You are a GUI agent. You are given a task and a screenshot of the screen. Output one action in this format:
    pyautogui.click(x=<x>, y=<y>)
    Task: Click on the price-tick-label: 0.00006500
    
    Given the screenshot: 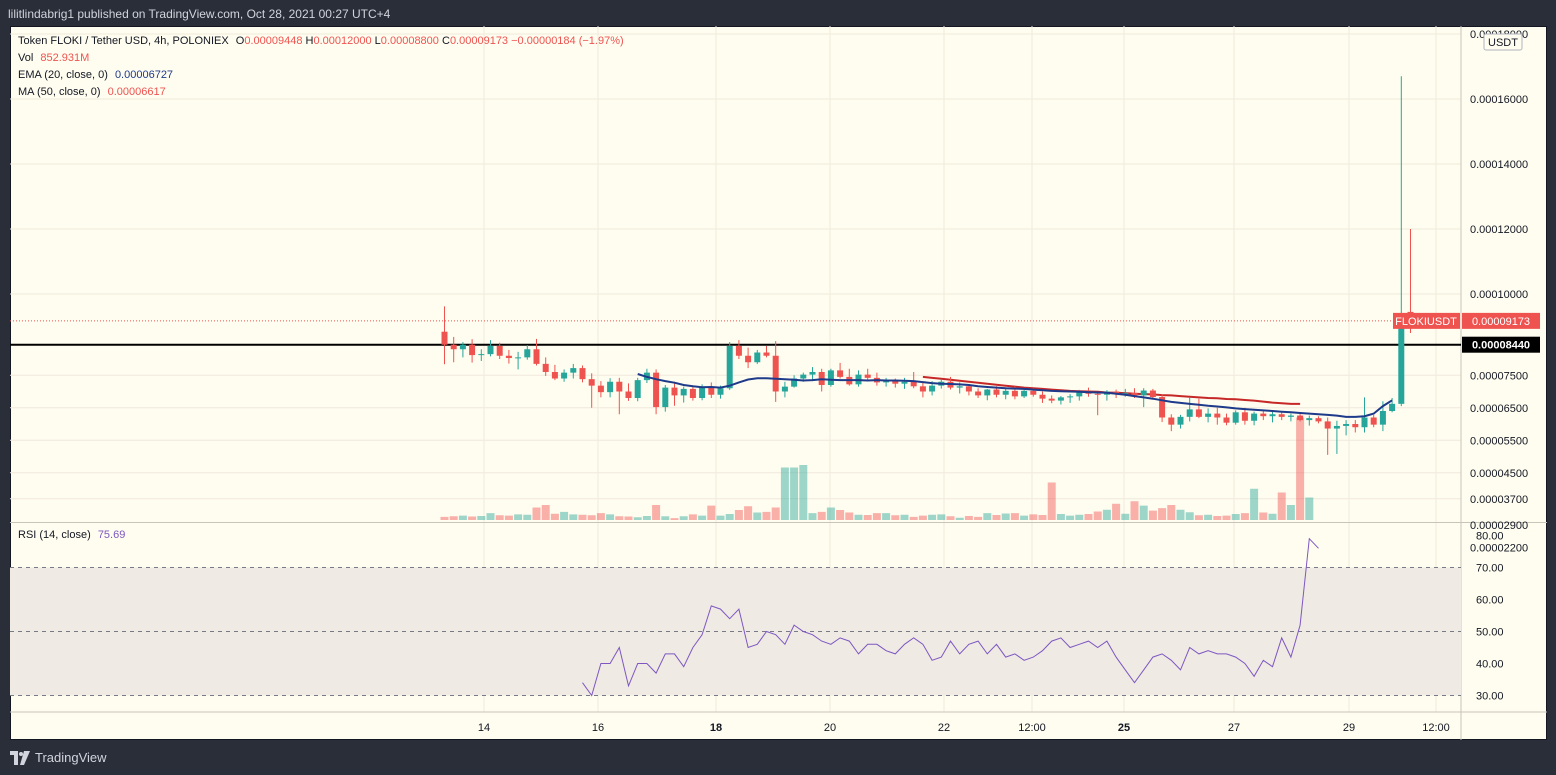 What is the action you would take?
    pyautogui.click(x=1499, y=409)
    